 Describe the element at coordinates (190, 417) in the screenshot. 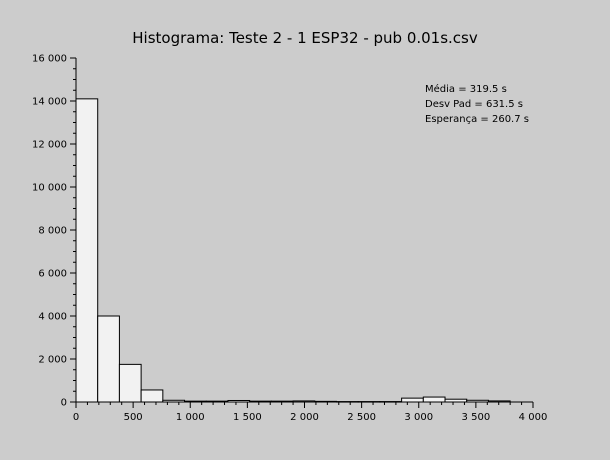

I see `x-tick-label: 1 000` at that location.